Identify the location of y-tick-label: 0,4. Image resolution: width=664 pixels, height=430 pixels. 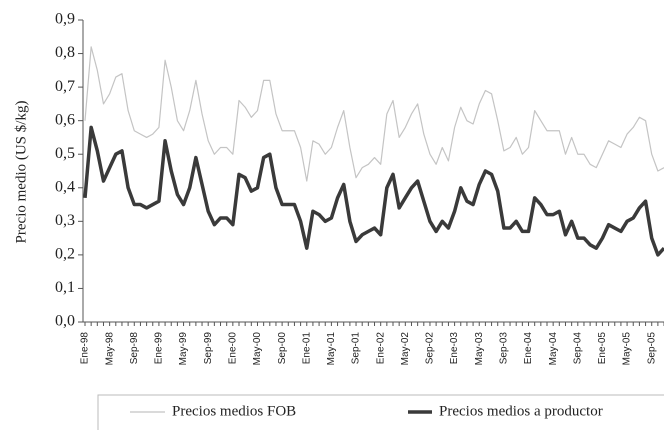
(65, 186).